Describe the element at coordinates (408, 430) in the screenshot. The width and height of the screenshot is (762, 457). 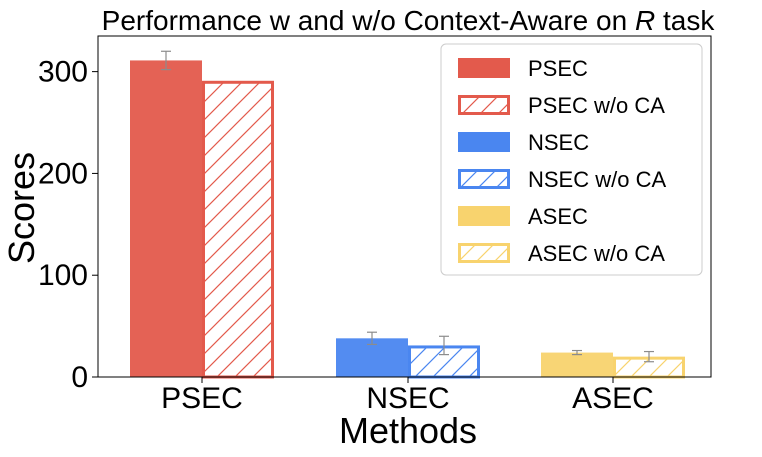
I see `x-axis-label: Methods` at that location.